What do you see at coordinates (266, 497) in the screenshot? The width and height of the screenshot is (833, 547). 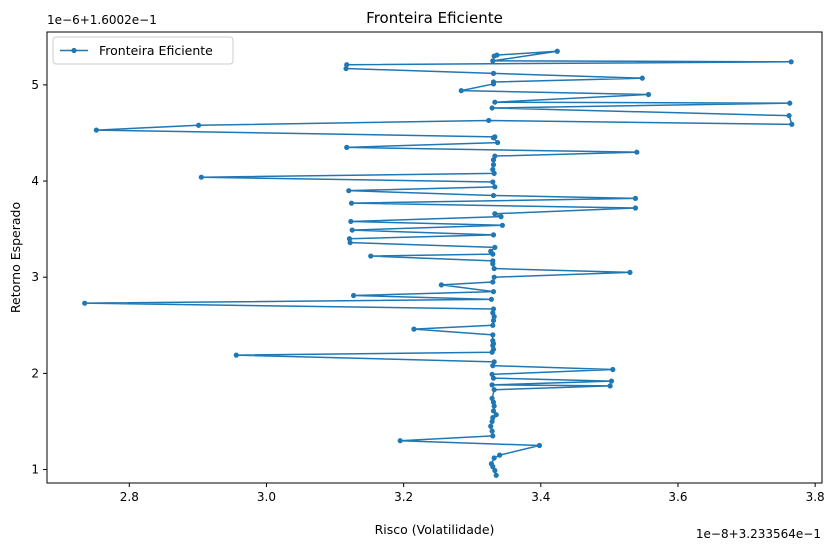 I see `x-tick-label: 3.0` at bounding box center [266, 497].